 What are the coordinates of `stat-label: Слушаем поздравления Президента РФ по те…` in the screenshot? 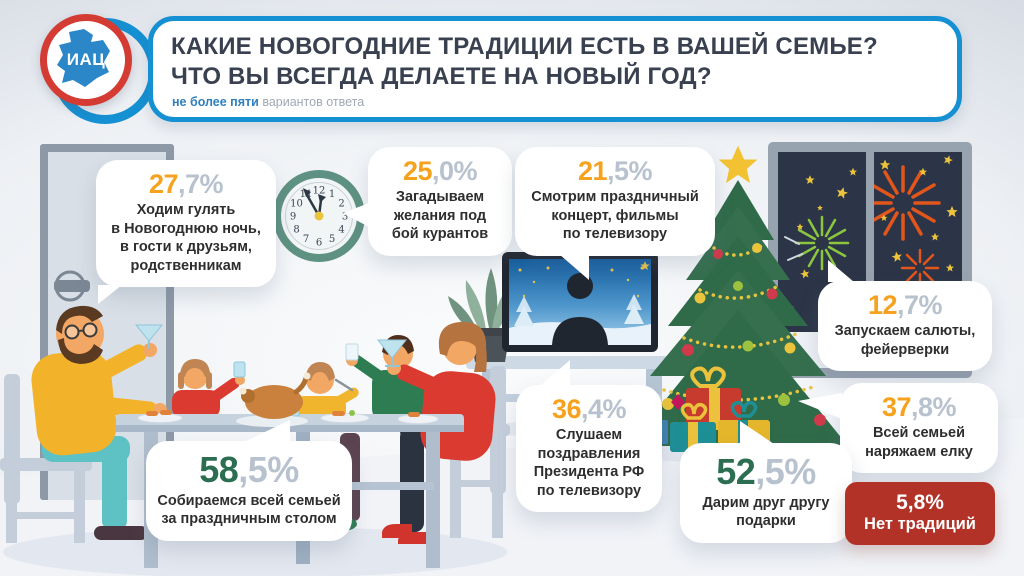 It's located at (589, 463).